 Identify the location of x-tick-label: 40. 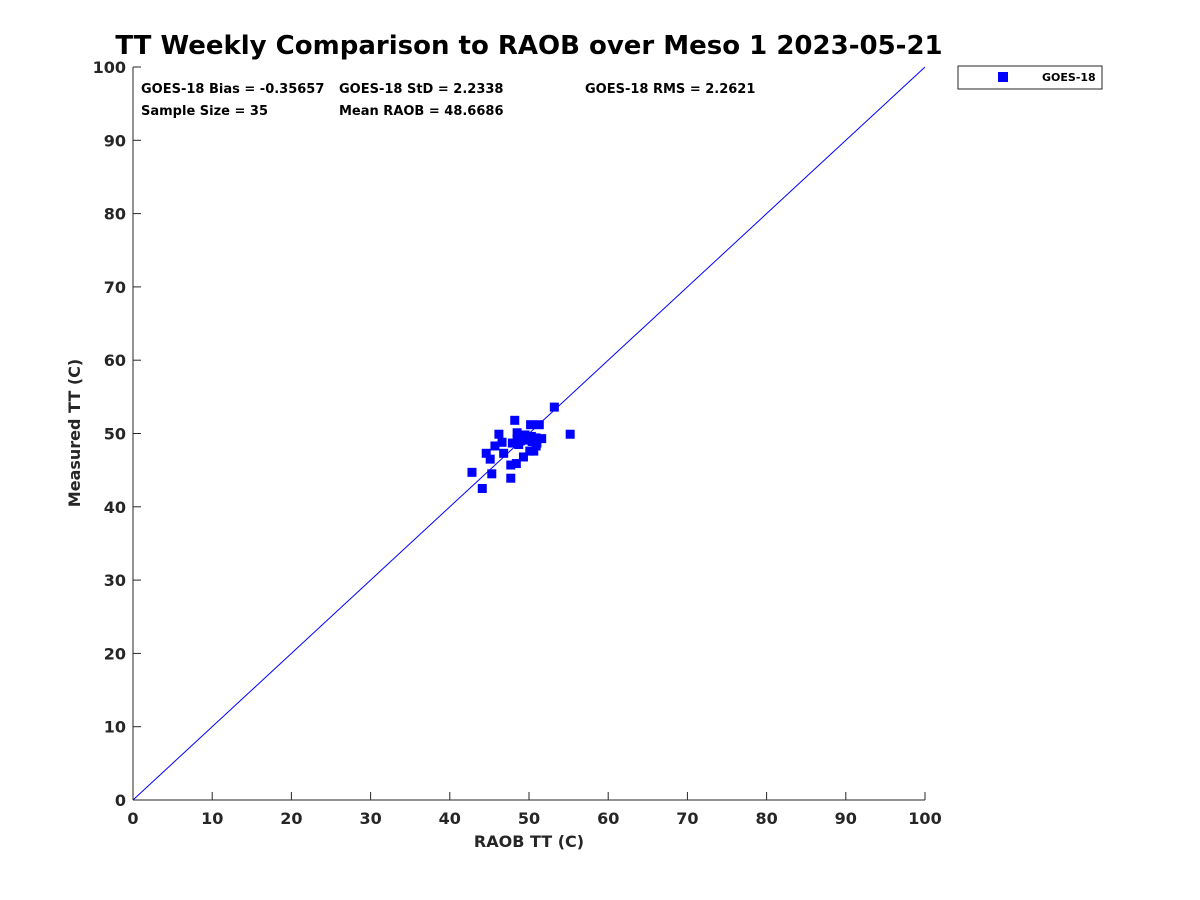
(450, 818).